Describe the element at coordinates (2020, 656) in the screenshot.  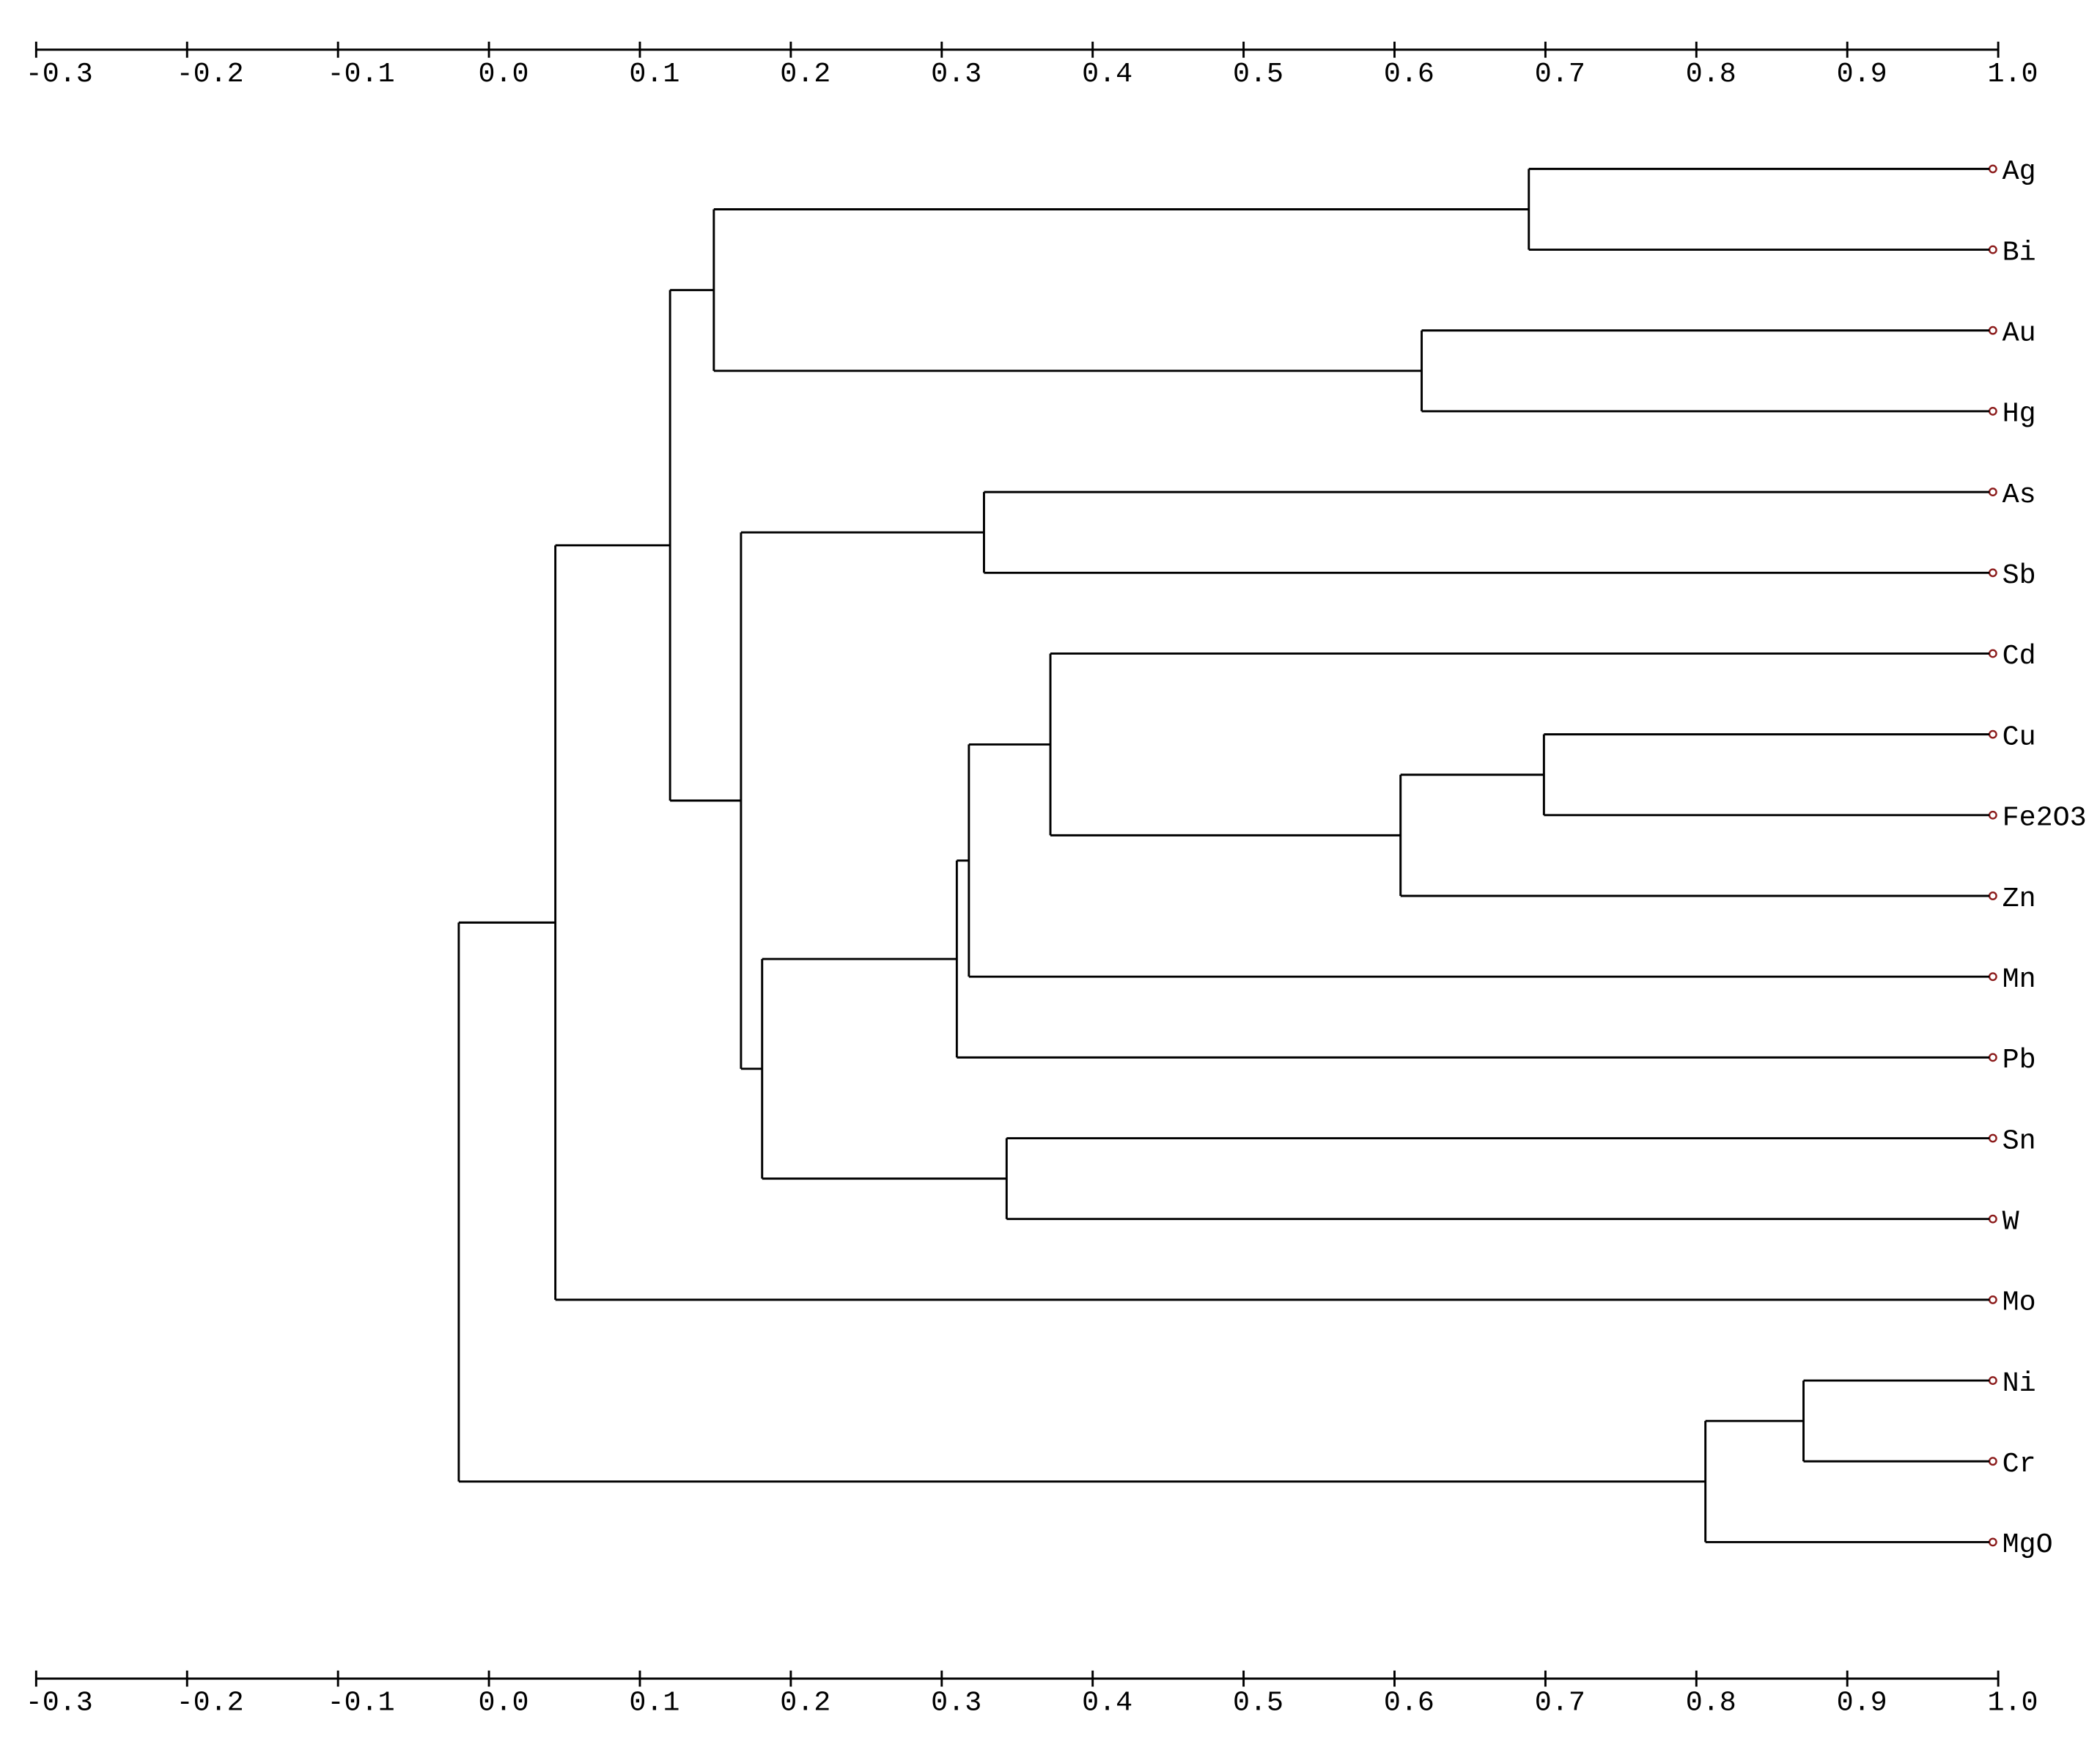
I see `leaf-label: Cd` at that location.